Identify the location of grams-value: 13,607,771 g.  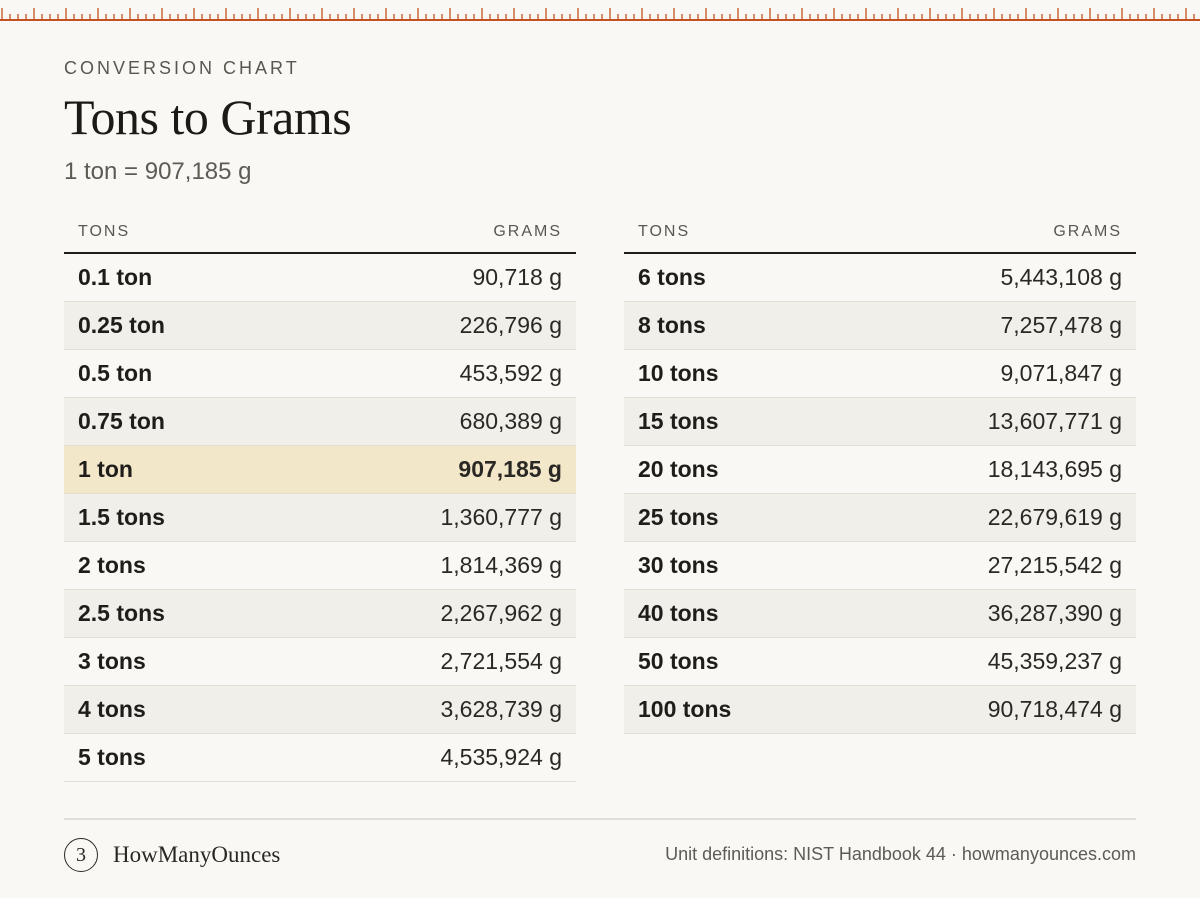
(1054, 421).